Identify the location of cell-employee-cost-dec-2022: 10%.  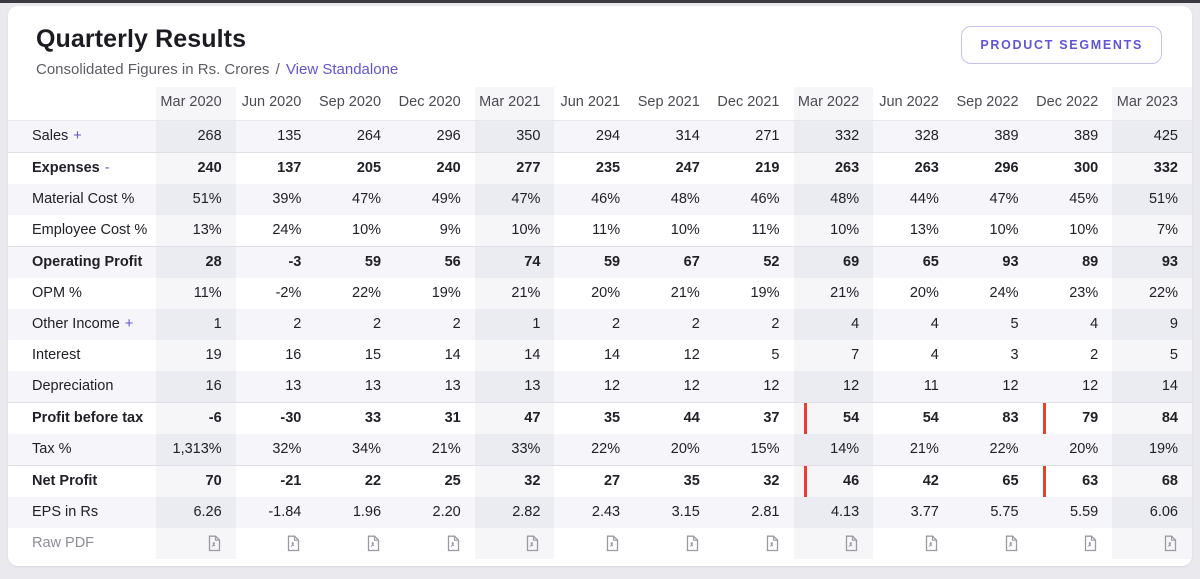
(1084, 230).